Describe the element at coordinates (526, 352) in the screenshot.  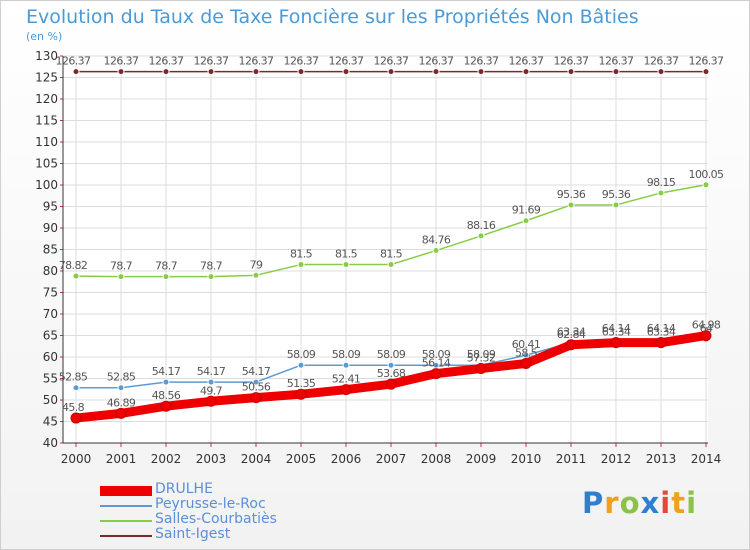
I see `data-label: 58.5` at that location.